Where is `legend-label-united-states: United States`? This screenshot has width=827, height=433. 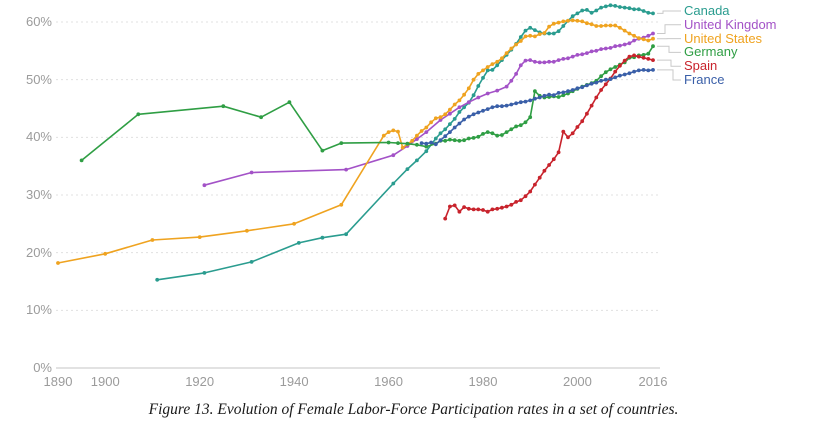
legend-label-united-states: United States is located at coordinates (723, 38).